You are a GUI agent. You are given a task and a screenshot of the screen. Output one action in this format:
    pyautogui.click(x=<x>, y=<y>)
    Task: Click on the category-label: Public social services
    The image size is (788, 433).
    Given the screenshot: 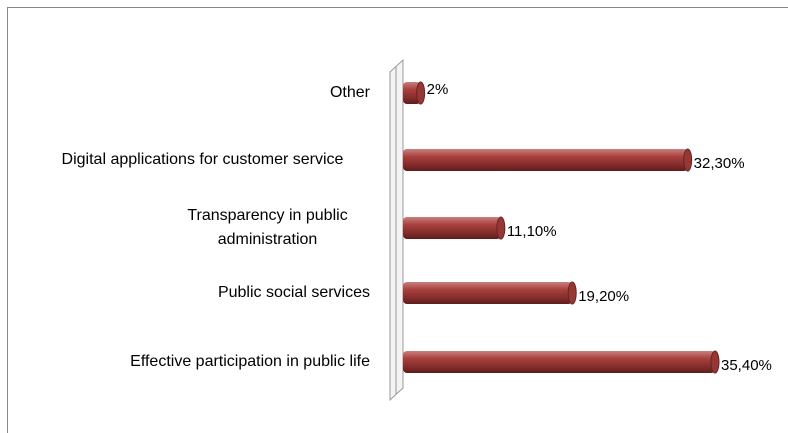 What is the action you would take?
    pyautogui.click(x=294, y=293)
    